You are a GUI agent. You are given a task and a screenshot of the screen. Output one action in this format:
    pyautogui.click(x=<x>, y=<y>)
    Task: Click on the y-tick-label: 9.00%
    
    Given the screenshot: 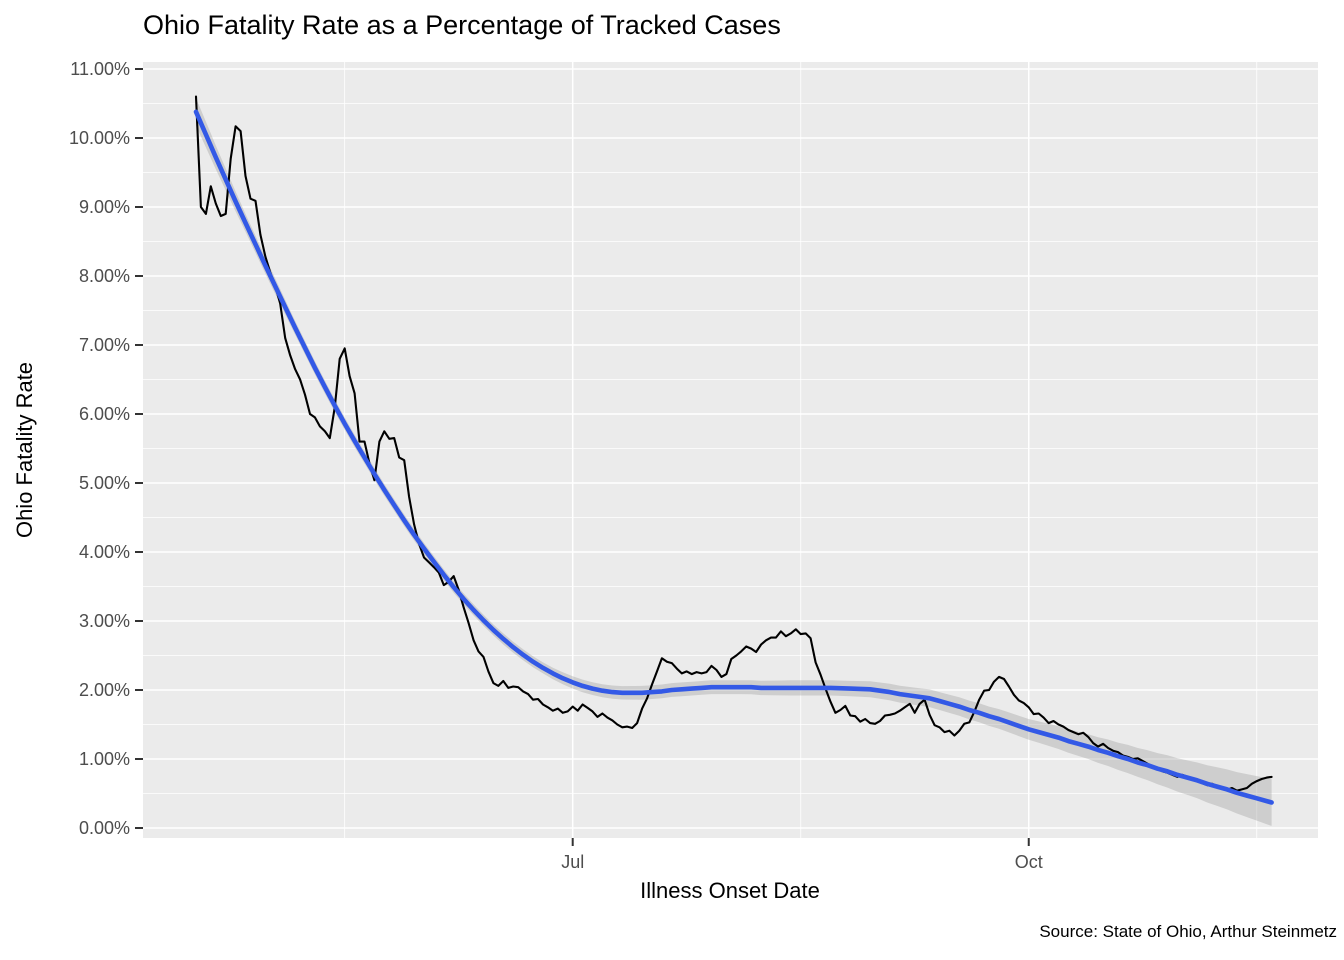 What is the action you would take?
    pyautogui.click(x=104, y=207)
    